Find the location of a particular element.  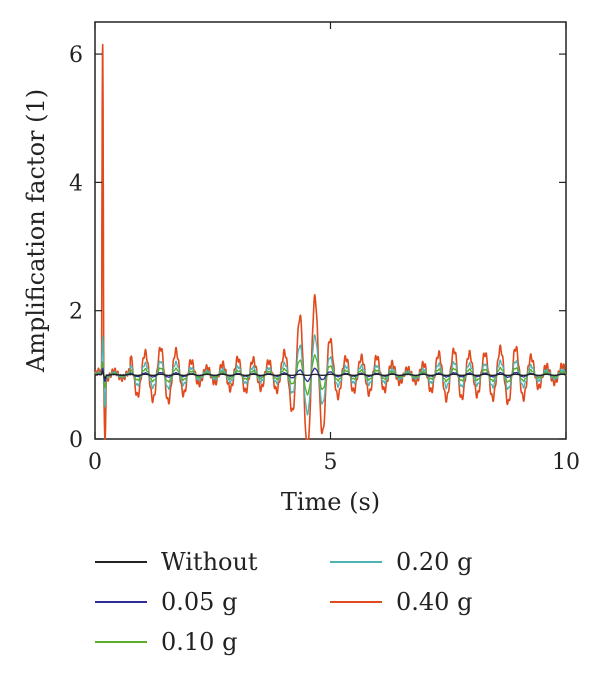

legend-label-without: Without is located at coordinates (209, 562).